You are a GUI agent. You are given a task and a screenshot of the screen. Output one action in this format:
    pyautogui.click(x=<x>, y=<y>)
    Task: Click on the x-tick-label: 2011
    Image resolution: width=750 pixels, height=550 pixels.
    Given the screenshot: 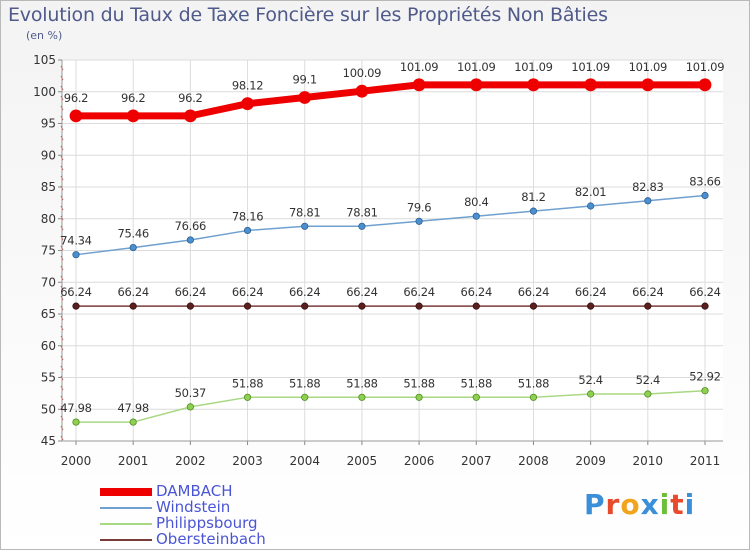 What is the action you would take?
    pyautogui.click(x=705, y=461)
    